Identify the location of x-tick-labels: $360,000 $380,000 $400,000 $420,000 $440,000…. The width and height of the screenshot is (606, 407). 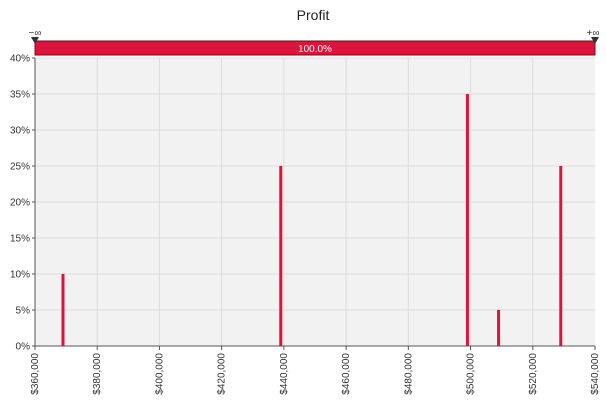
(315, 374).